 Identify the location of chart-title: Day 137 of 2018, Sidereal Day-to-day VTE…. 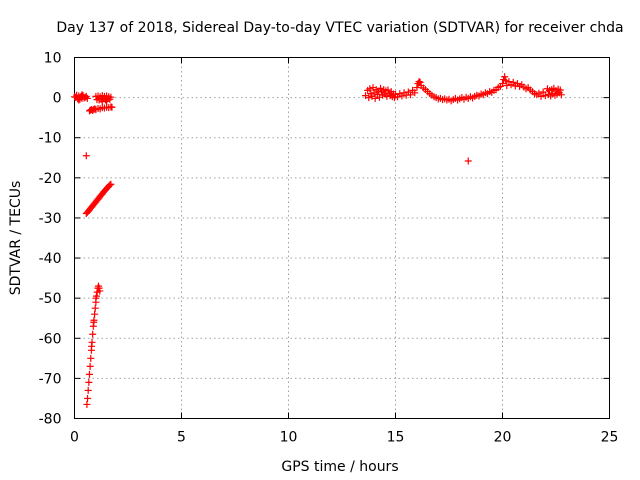
(339, 28).